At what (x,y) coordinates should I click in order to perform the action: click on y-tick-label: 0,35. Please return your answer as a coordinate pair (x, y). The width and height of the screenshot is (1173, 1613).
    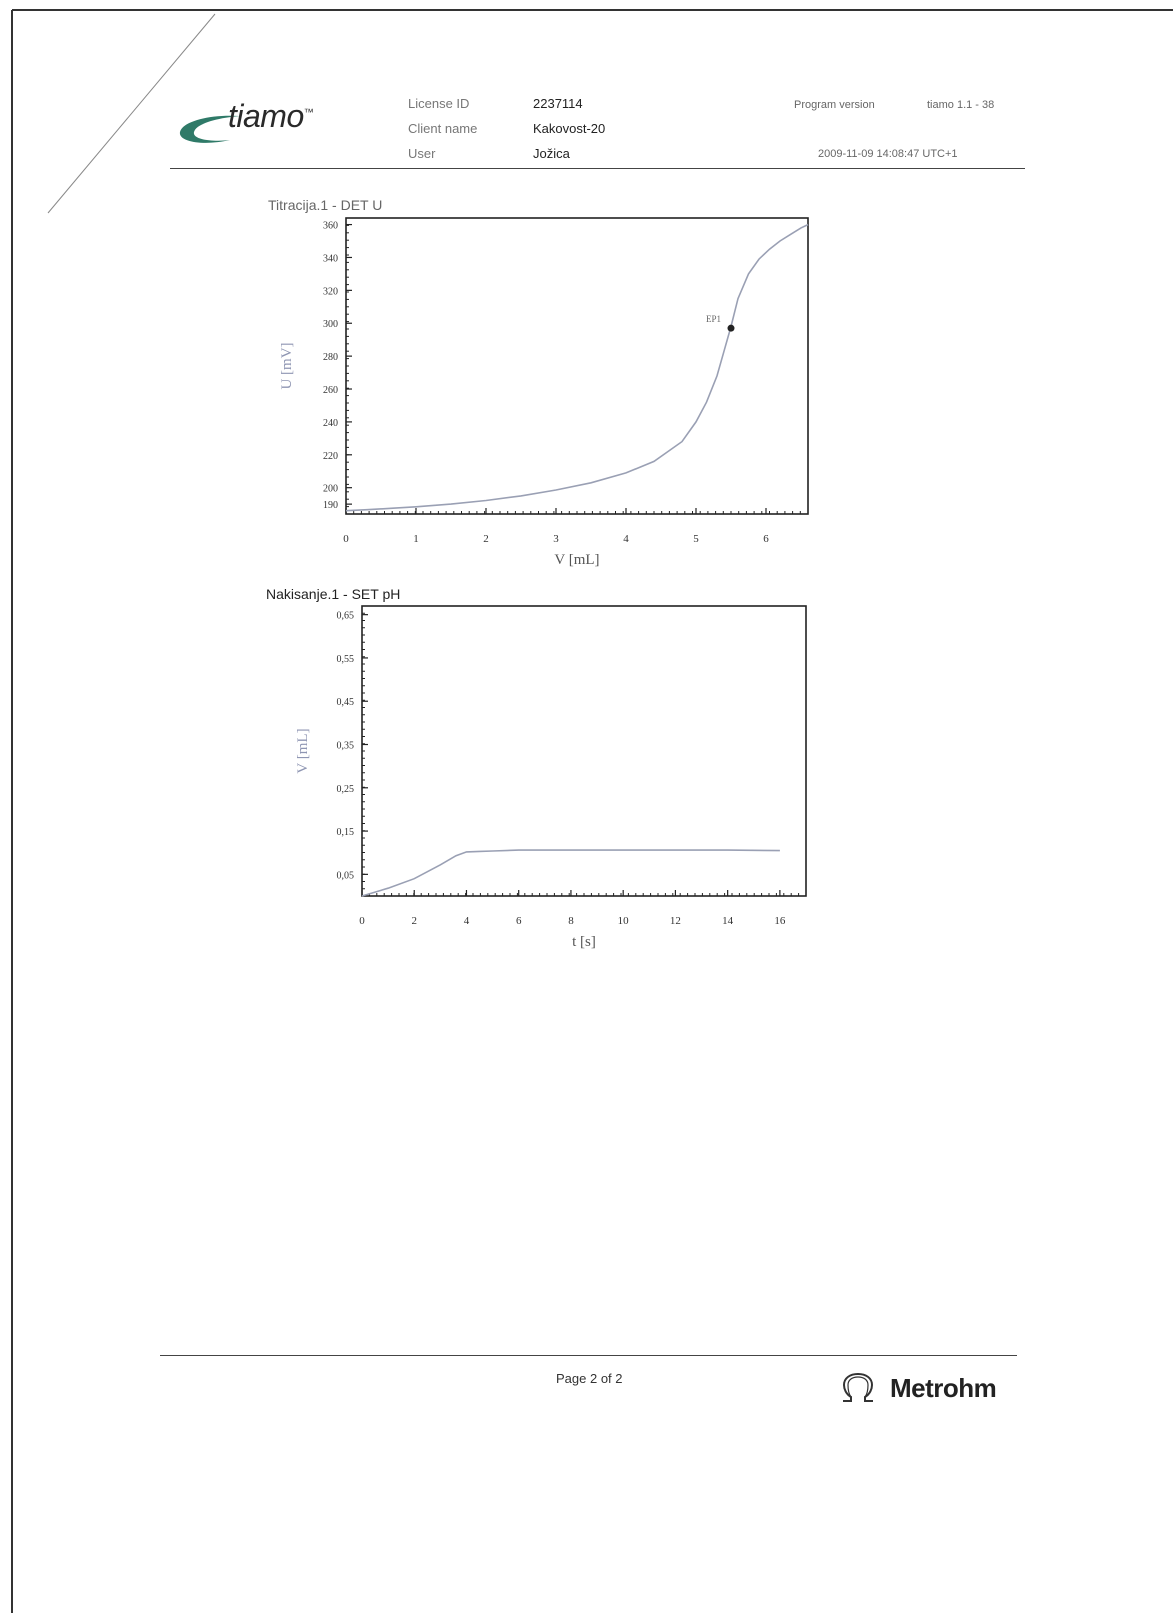
    Looking at the image, I should click on (346, 746).